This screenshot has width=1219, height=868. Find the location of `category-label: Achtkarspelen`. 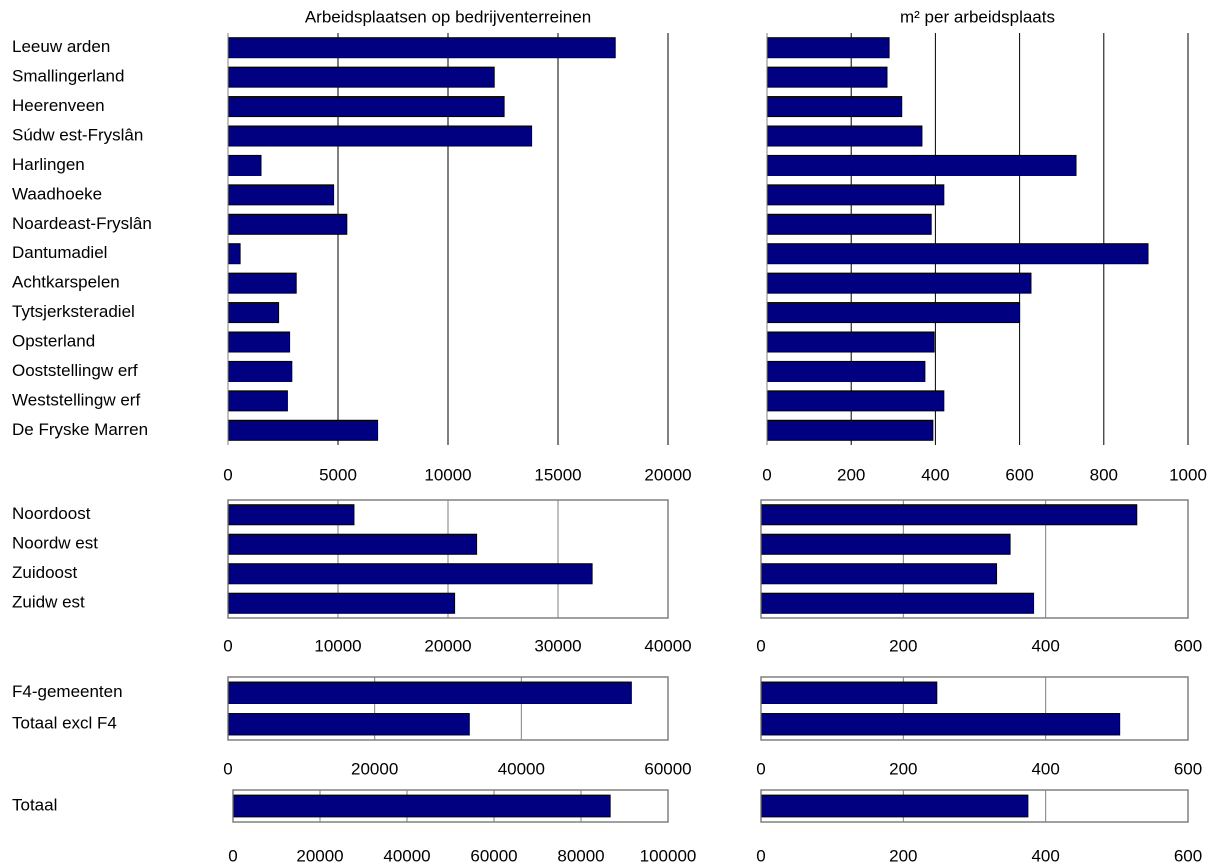

category-label: Achtkarspelen is located at coordinates (66, 282).